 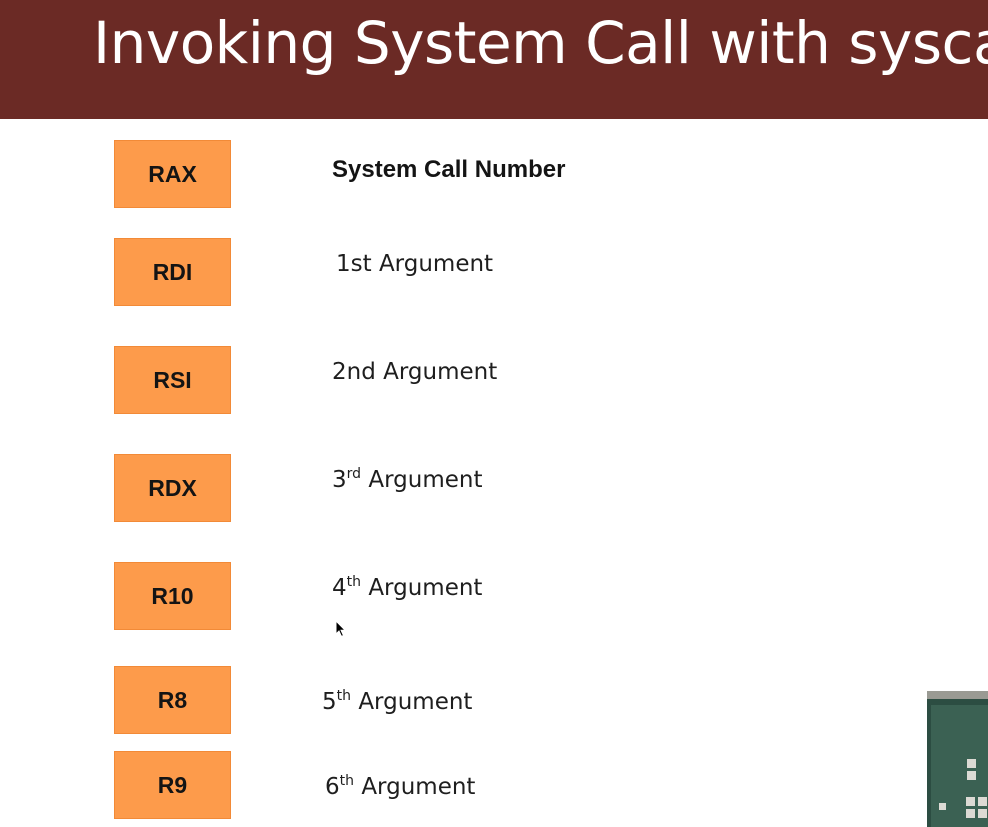 What do you see at coordinates (957, 759) in the screenshot?
I see `presenter-video-thumbnail` at bounding box center [957, 759].